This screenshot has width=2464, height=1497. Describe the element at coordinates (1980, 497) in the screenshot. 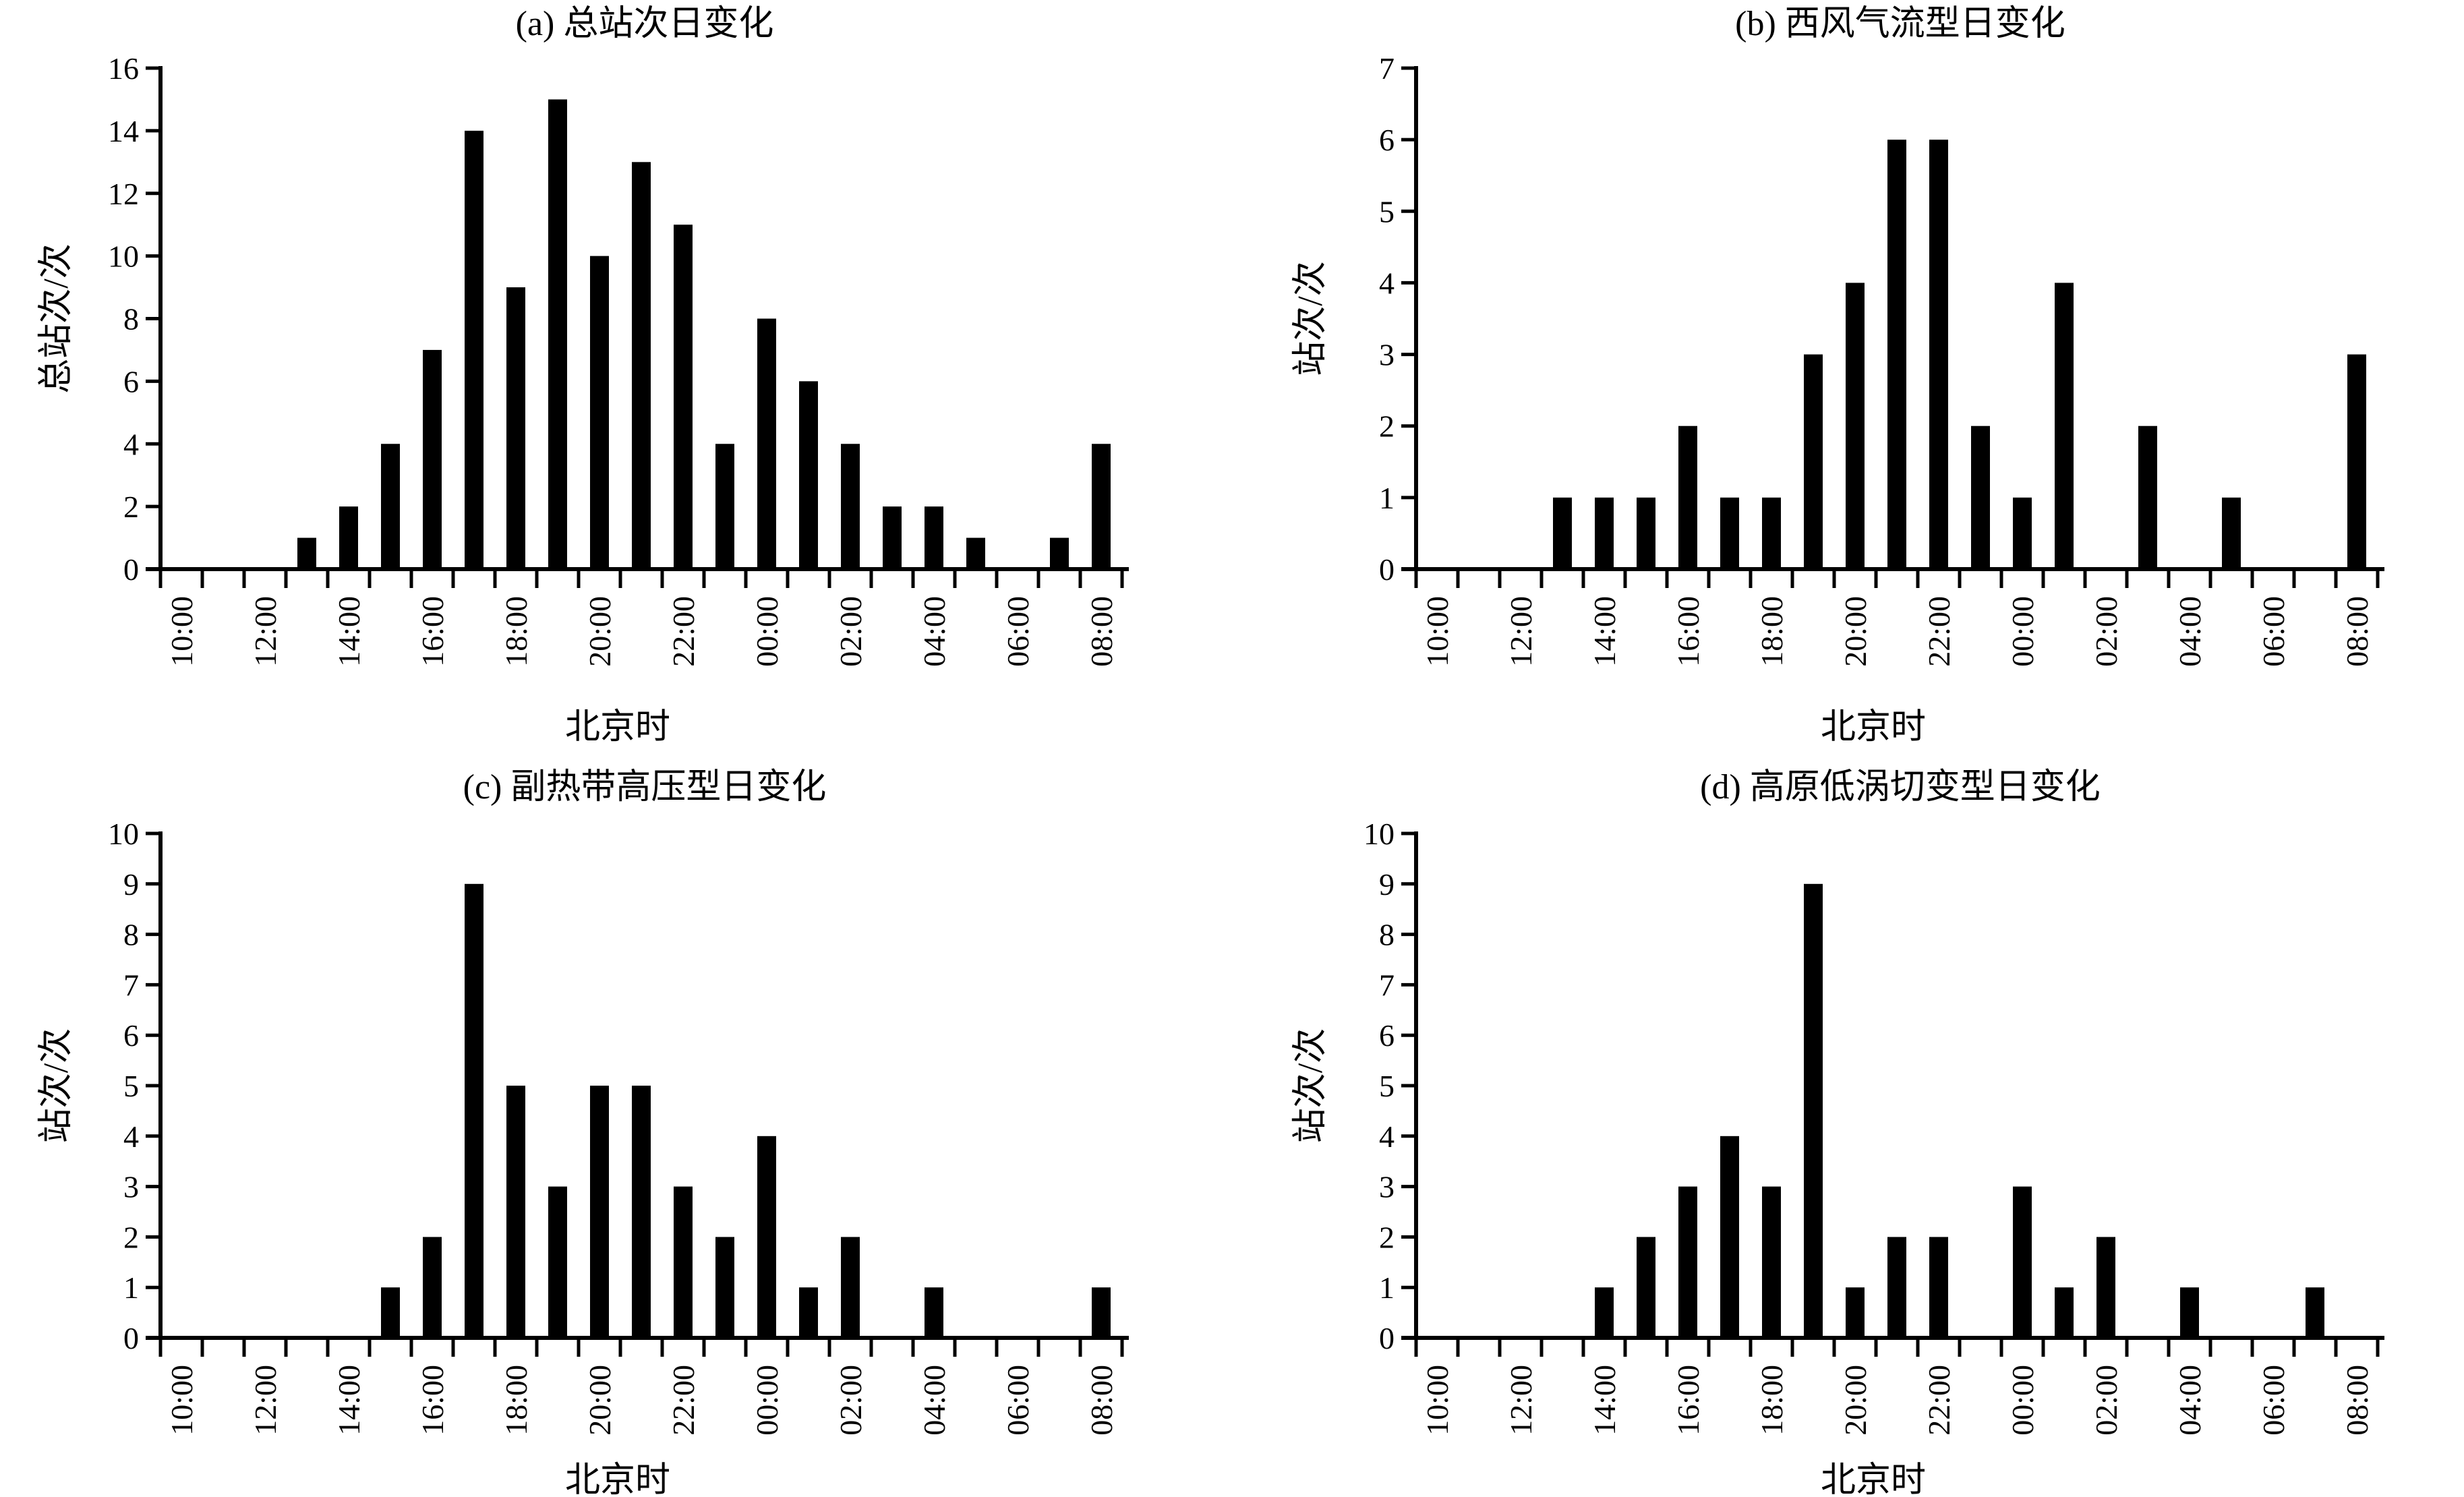

I see `bar-23:00` at that location.